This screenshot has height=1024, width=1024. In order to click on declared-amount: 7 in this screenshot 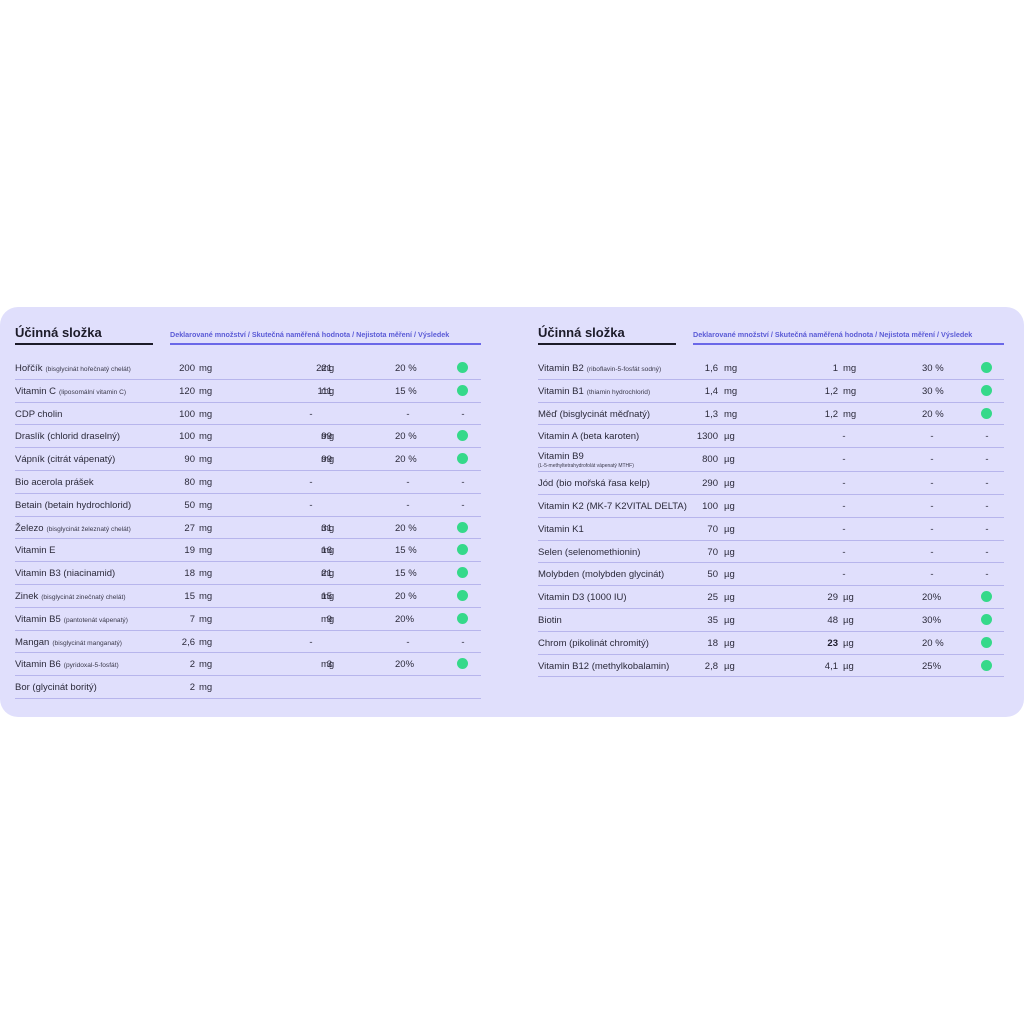, I will do `click(192, 619)`.